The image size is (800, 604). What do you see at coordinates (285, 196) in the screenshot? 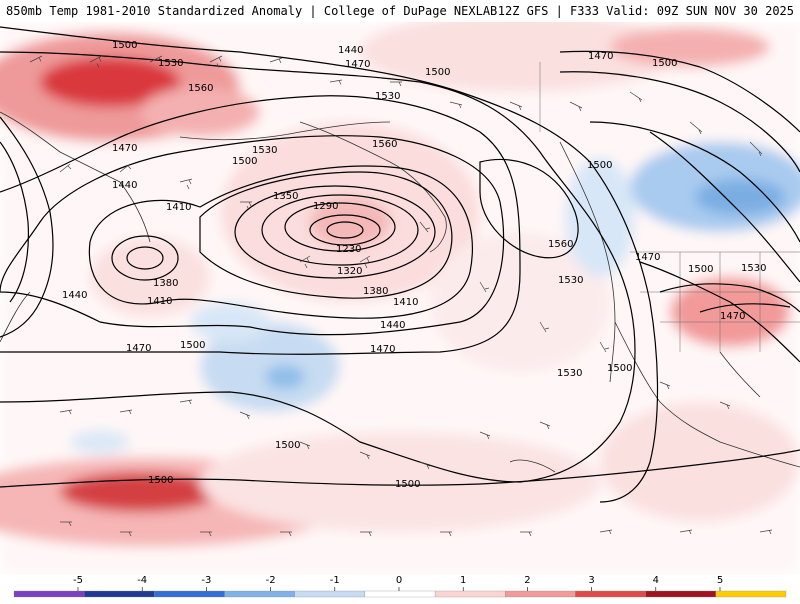
I see `contour-label: 1350` at bounding box center [285, 196].